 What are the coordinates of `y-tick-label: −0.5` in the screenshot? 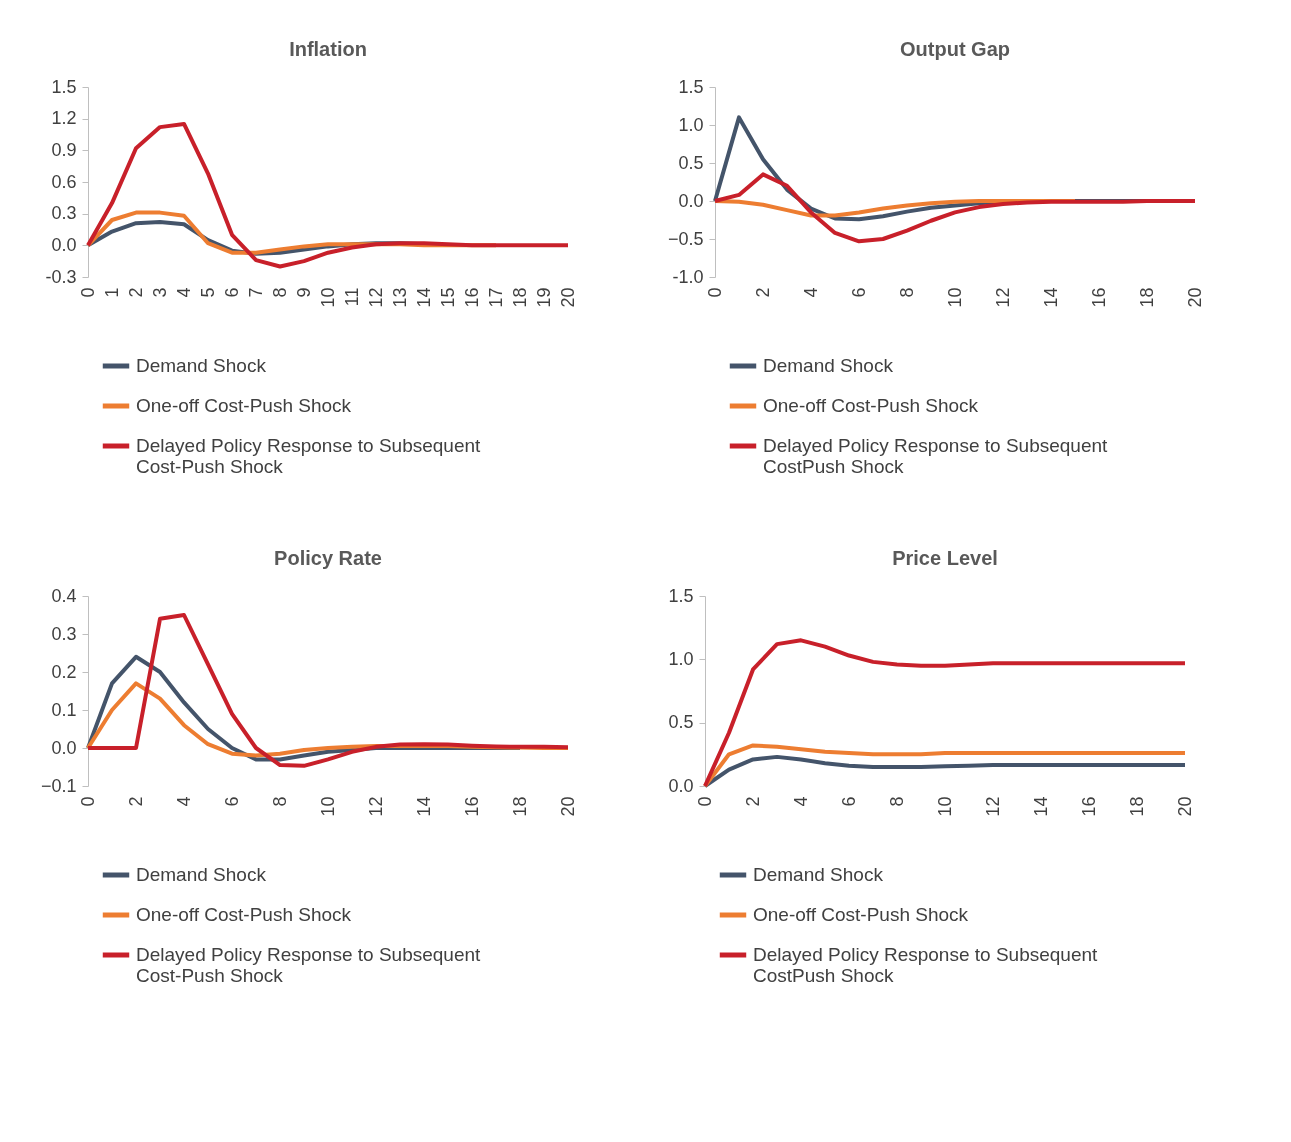 It's located at (685, 238).